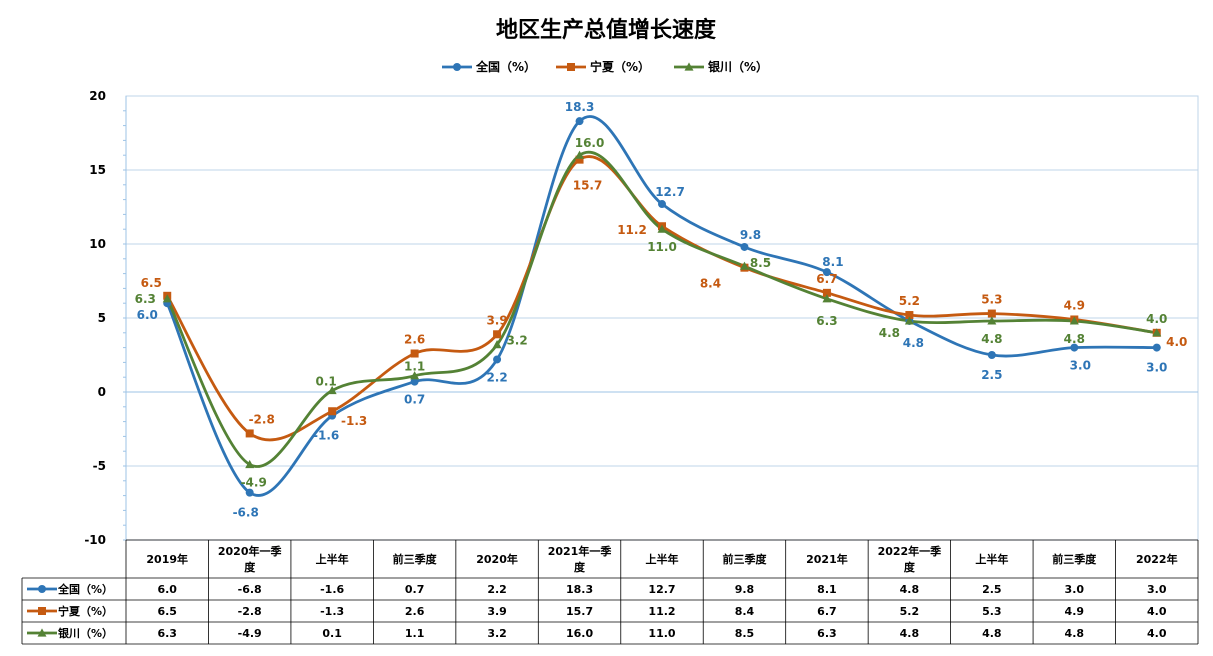  I want to click on data-label-ningxia: 6.7, so click(826, 279).